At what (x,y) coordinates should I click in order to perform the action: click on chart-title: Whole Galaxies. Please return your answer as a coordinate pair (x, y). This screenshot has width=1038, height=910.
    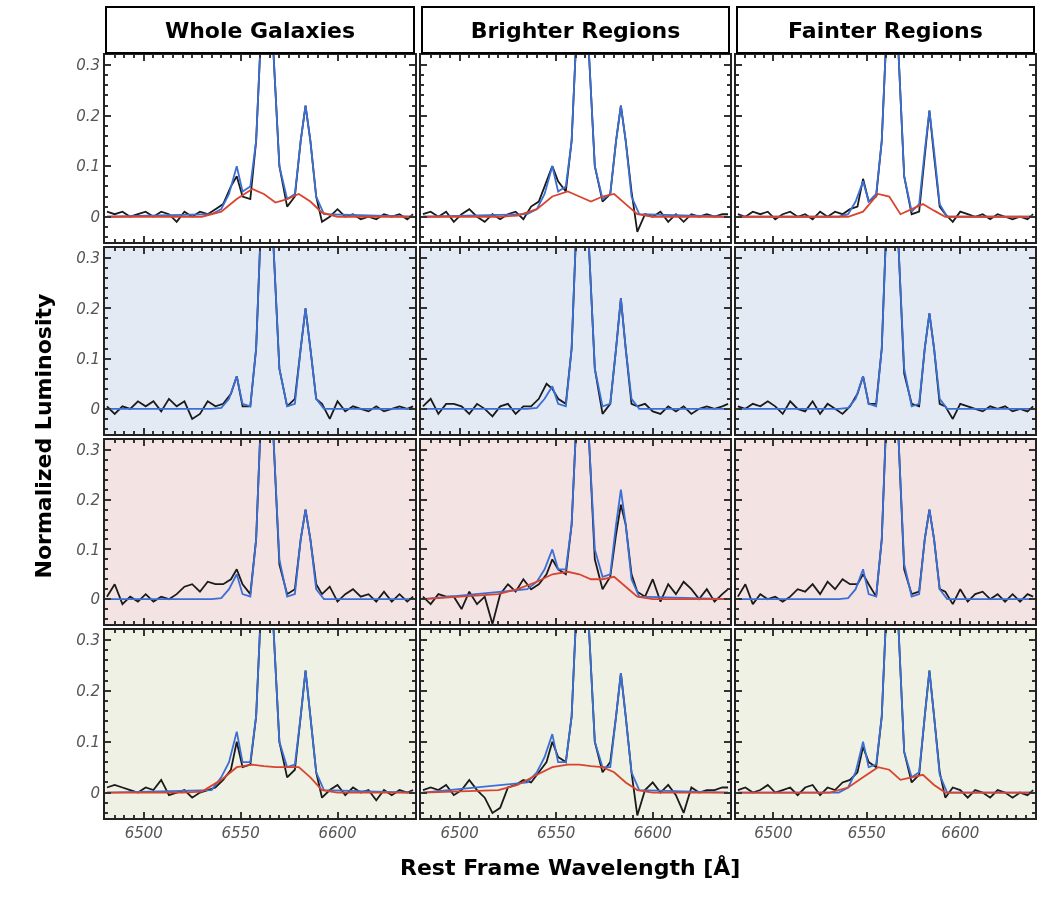
    Looking at the image, I should click on (260, 30).